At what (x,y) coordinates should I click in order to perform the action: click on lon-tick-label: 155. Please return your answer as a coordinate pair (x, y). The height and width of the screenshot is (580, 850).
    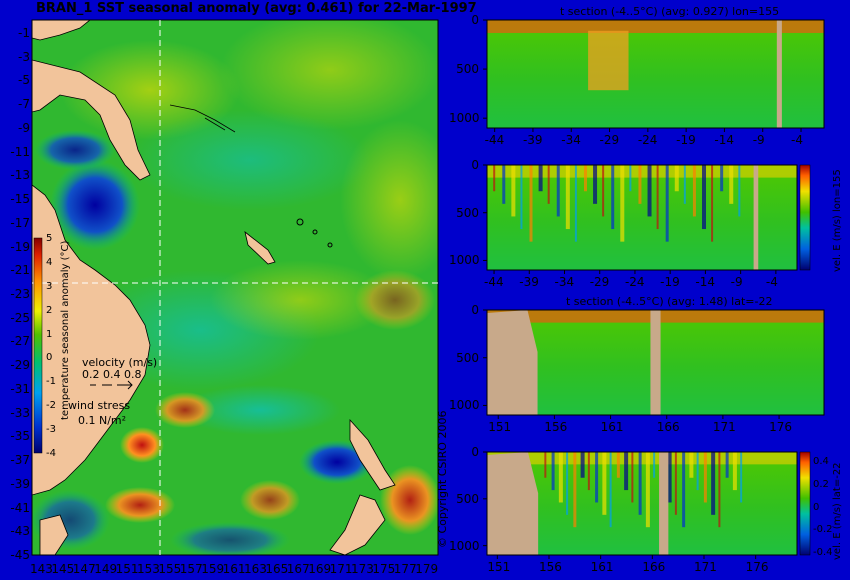
    Looking at the image, I should click on (170, 569).